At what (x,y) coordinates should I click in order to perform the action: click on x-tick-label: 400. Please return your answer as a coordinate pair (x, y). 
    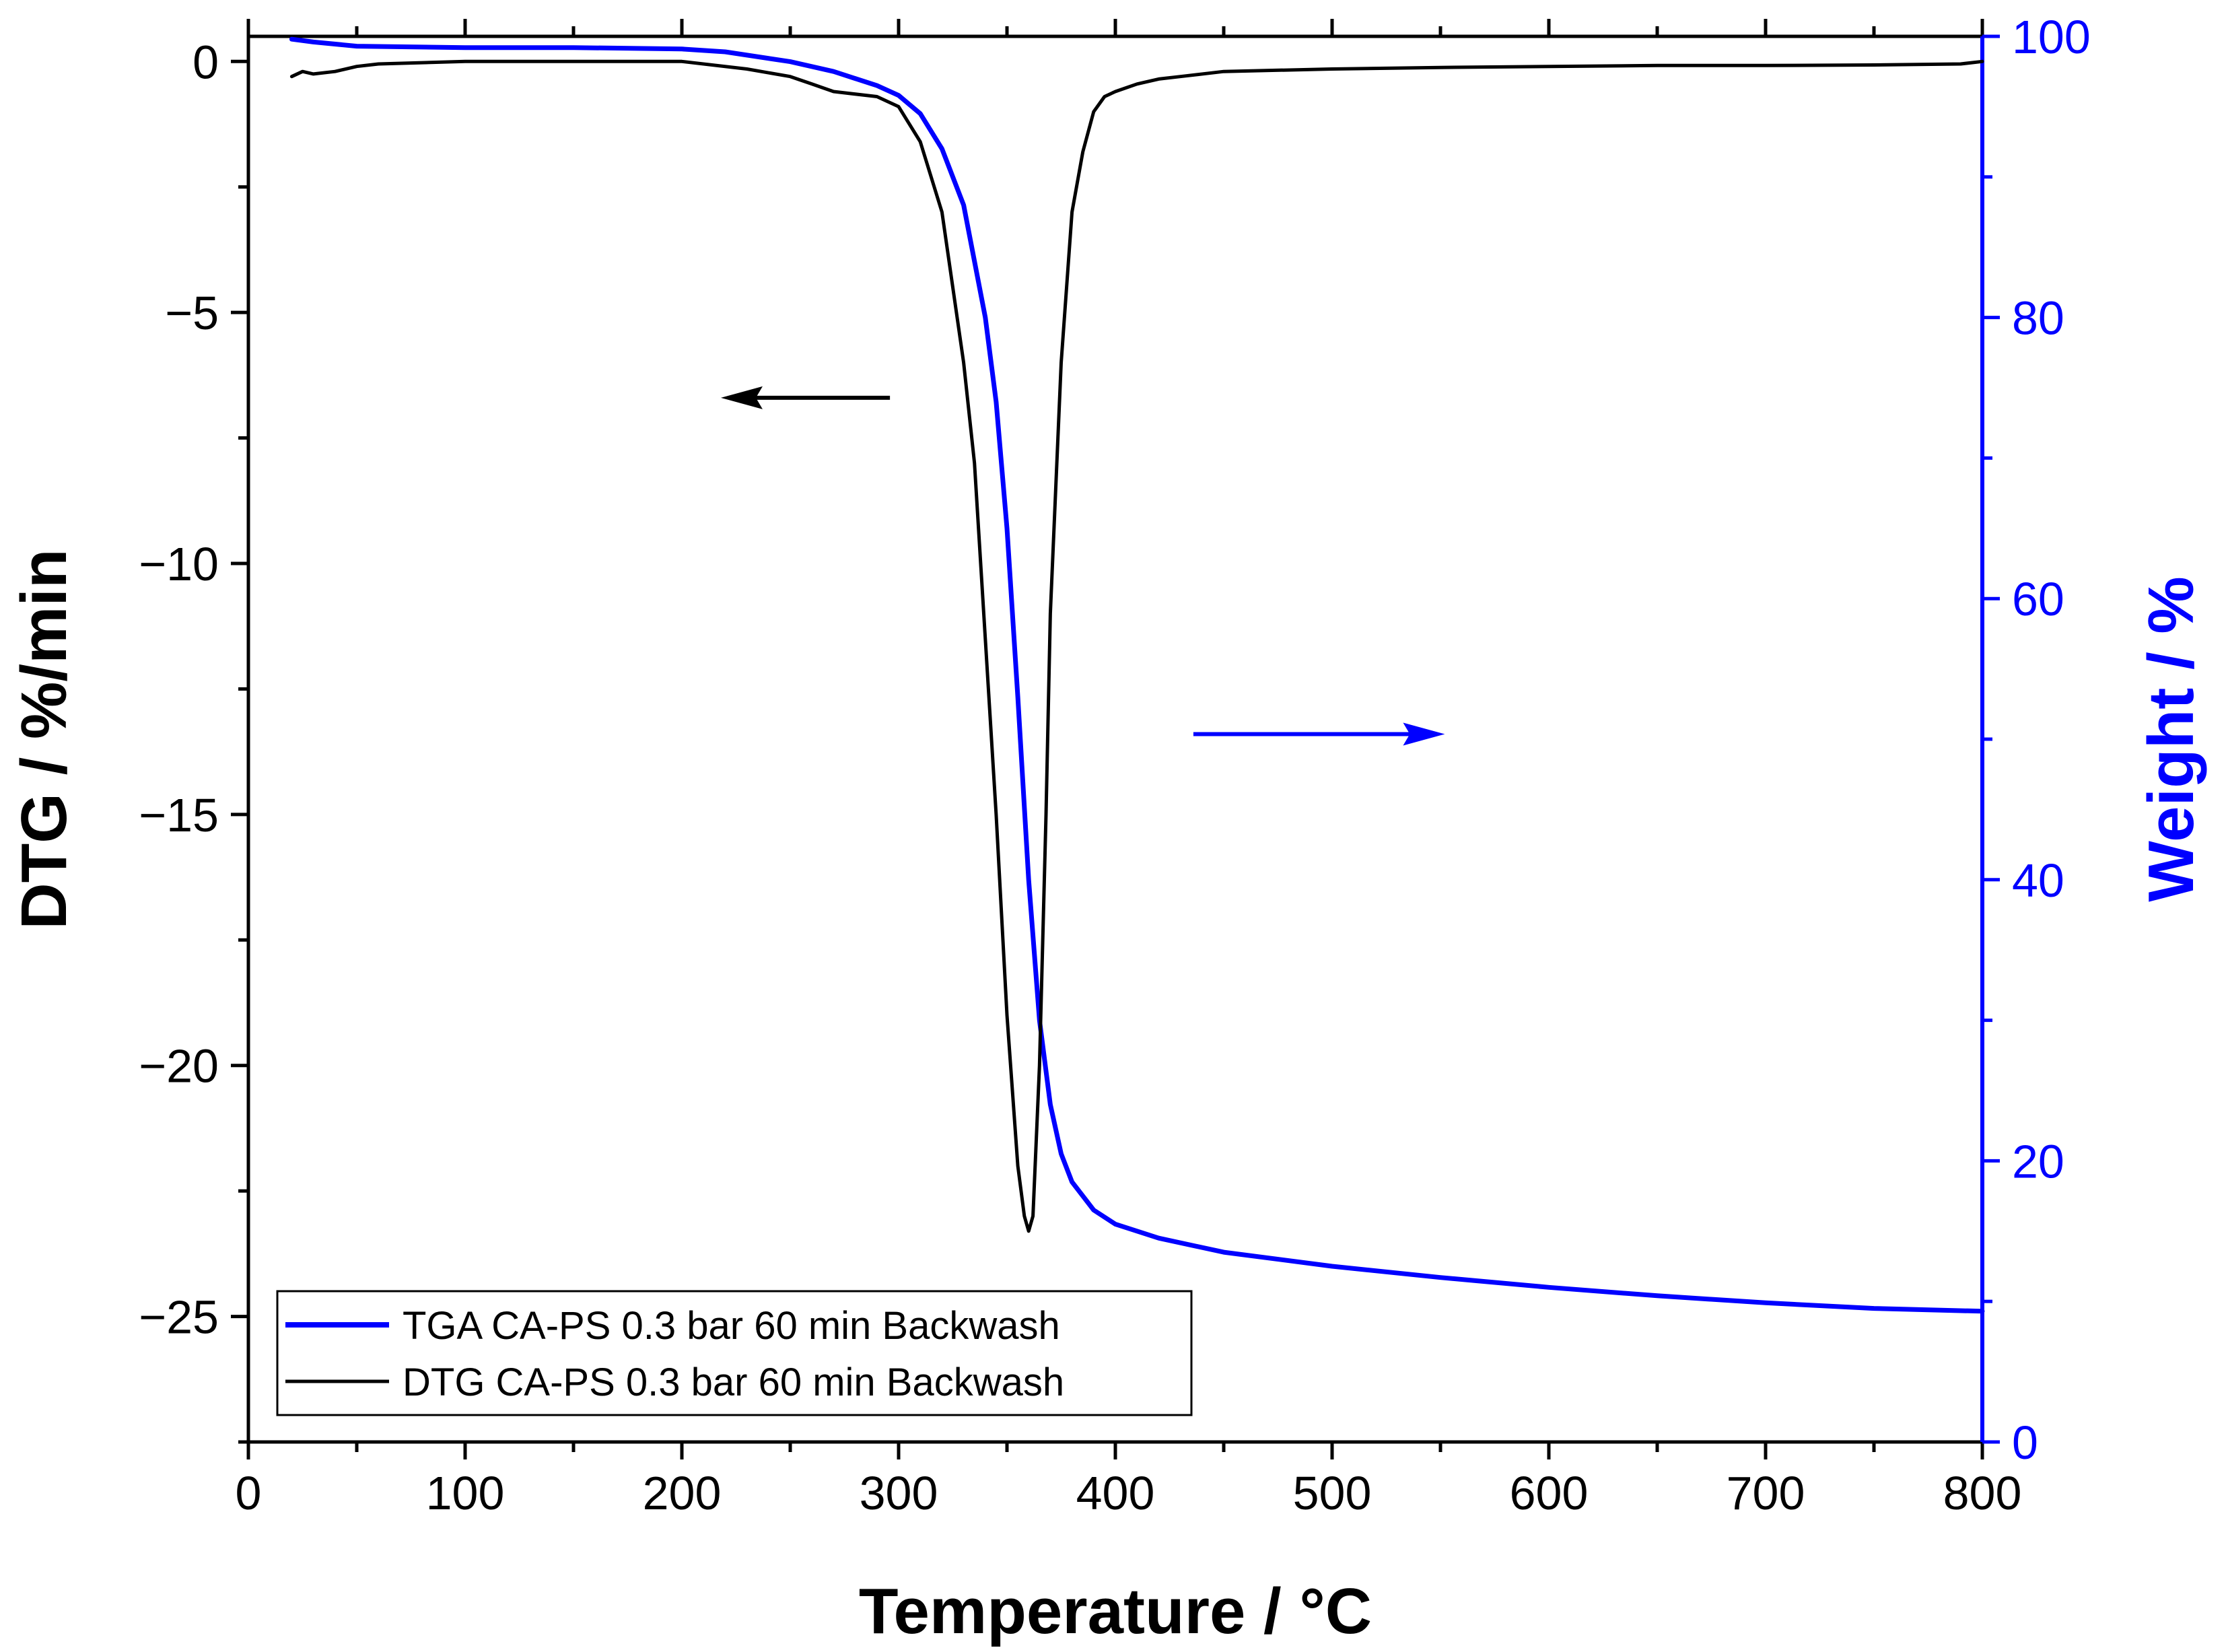
    Looking at the image, I should click on (1115, 1493).